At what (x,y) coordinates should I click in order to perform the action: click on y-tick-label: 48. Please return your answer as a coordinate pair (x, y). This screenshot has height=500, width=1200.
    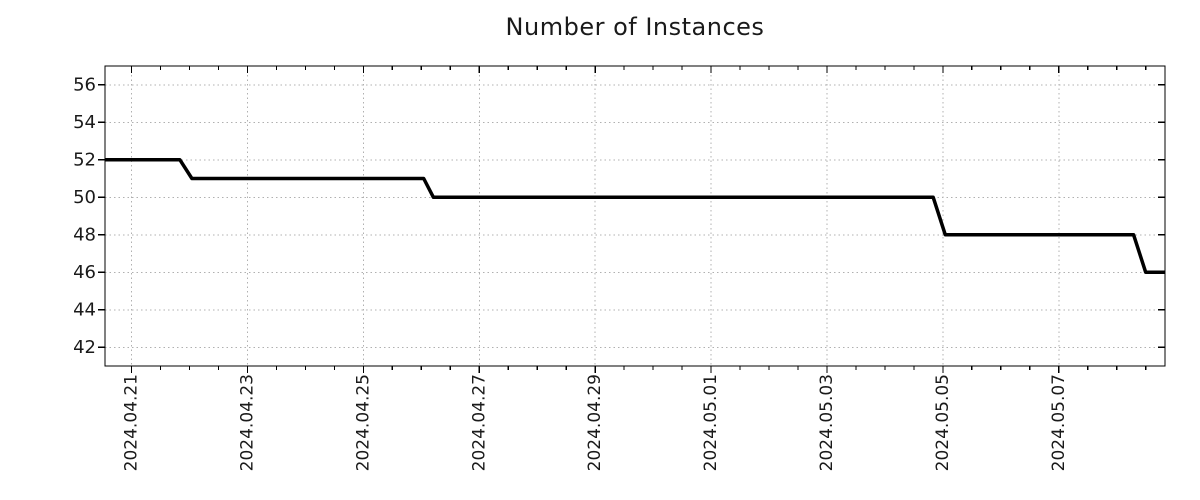
    Looking at the image, I should click on (84, 234).